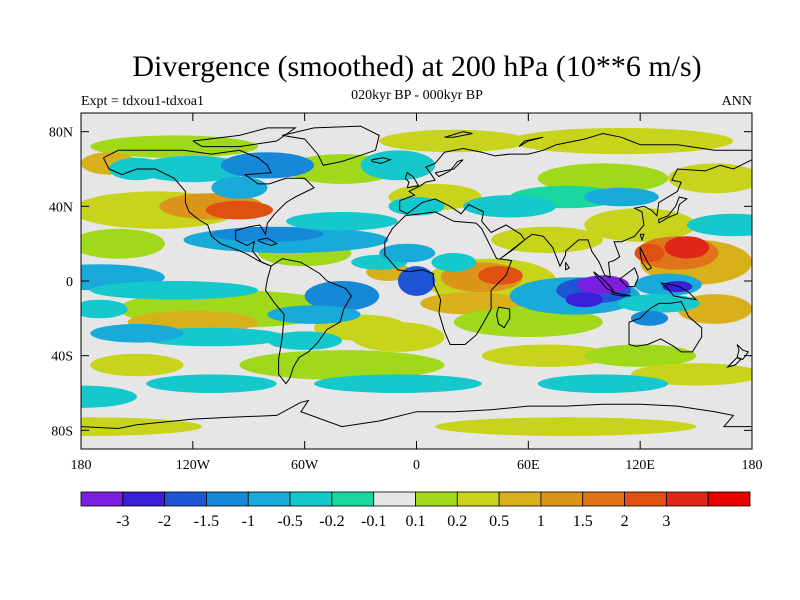 This screenshot has width=800, height=600. I want to click on season-label: ANN, so click(736, 101).